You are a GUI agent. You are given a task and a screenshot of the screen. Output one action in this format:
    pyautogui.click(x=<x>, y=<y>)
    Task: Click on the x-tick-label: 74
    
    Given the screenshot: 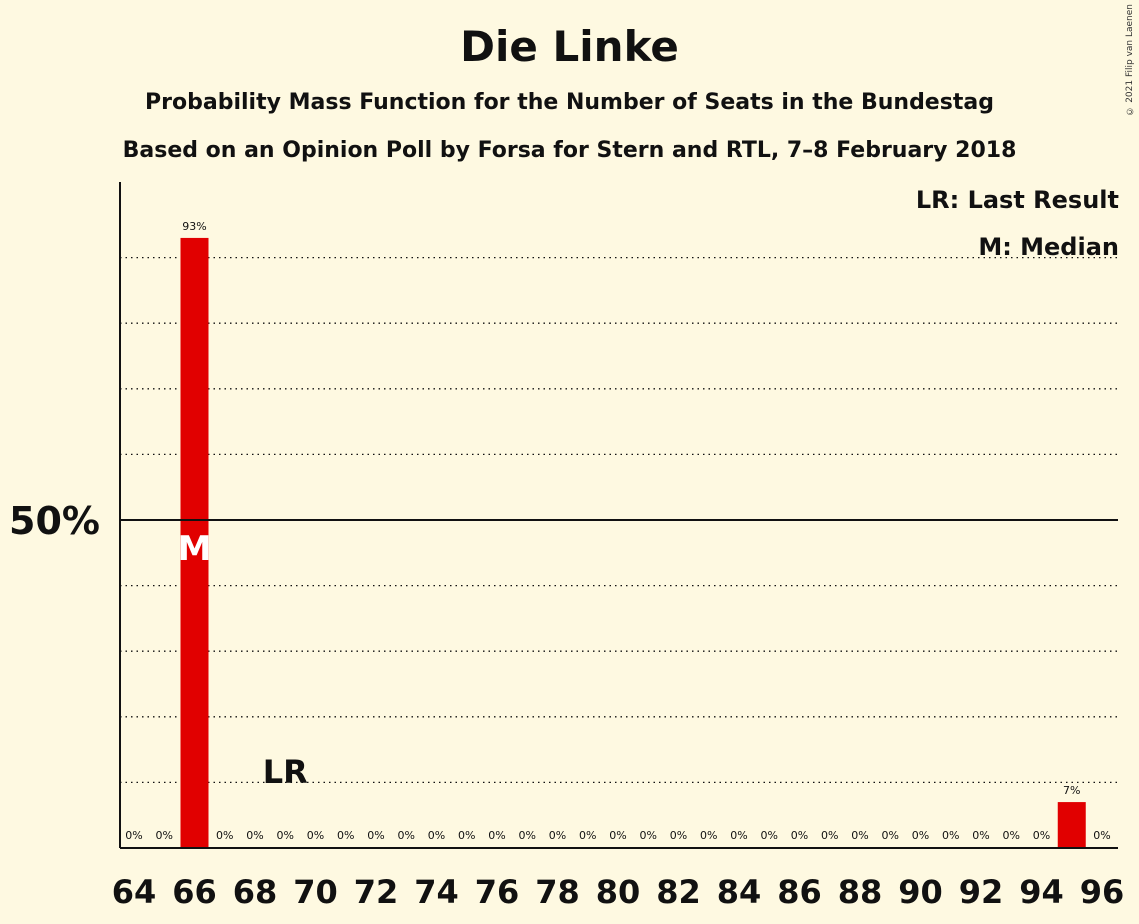 What is the action you would take?
    pyautogui.click(x=436, y=892)
    